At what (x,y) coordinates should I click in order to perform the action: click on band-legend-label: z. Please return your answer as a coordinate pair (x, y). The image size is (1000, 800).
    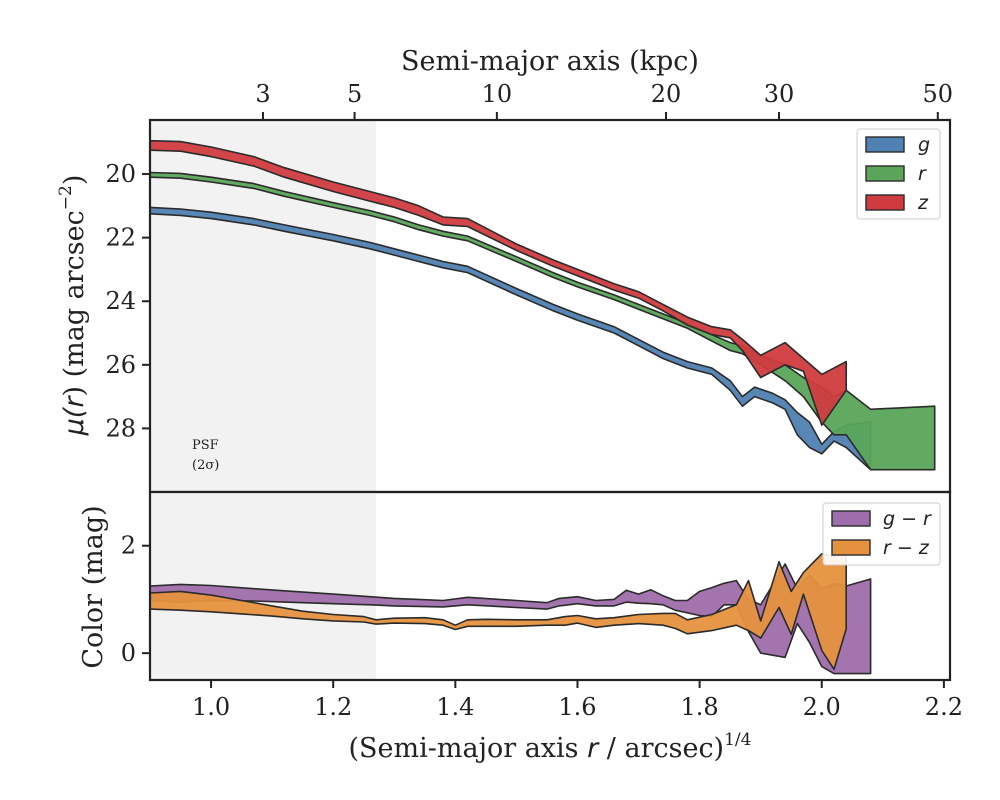
    Looking at the image, I should click on (923, 203).